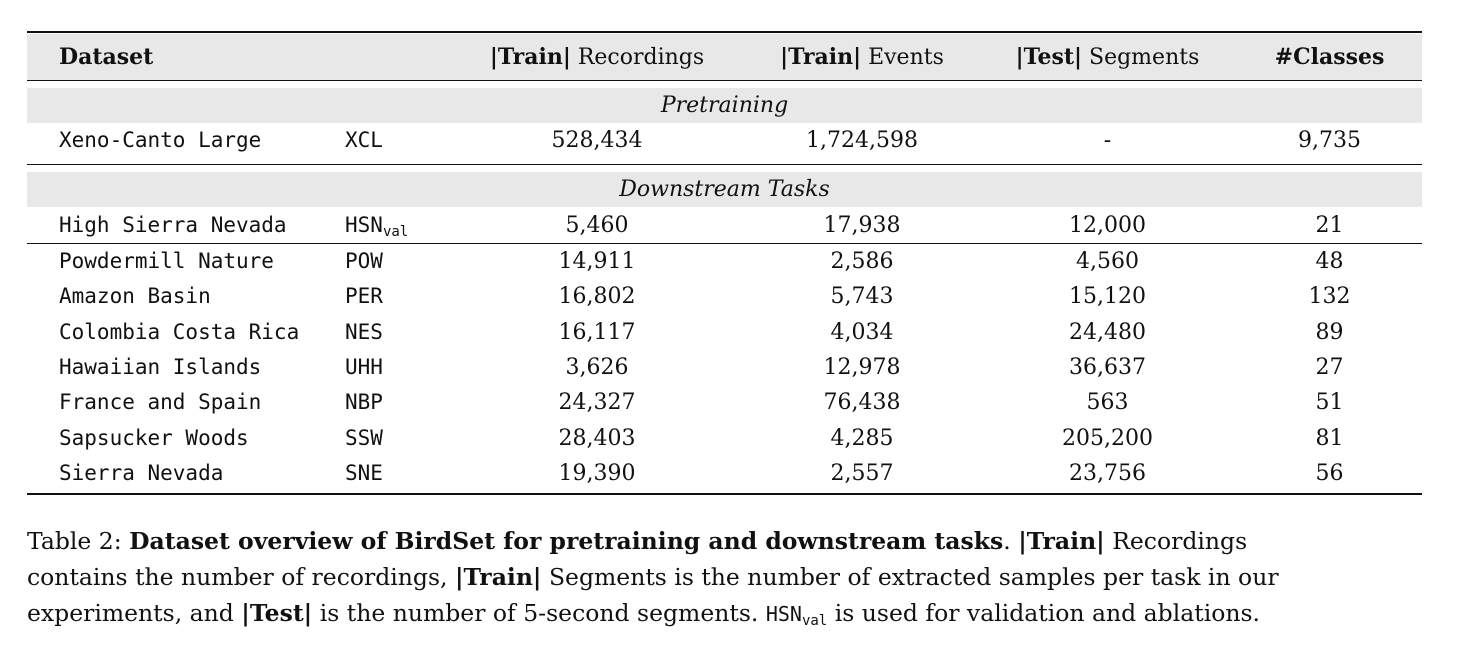  What do you see at coordinates (724, 402) in the screenshot?
I see `table-row: France and Spain NBP 24,327 76,438 563 51` at bounding box center [724, 402].